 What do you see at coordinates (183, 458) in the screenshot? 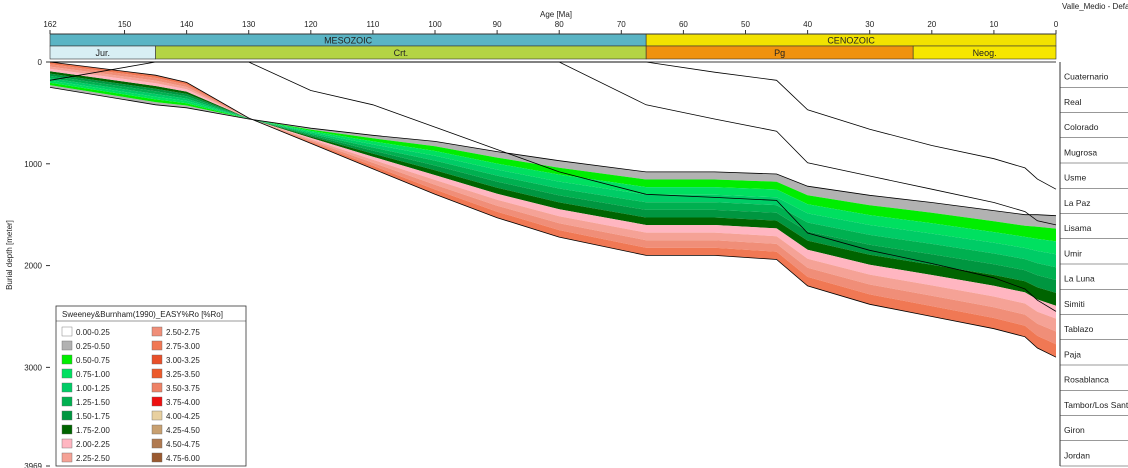
I see `legend-label: 4.75-6.00` at bounding box center [183, 458].